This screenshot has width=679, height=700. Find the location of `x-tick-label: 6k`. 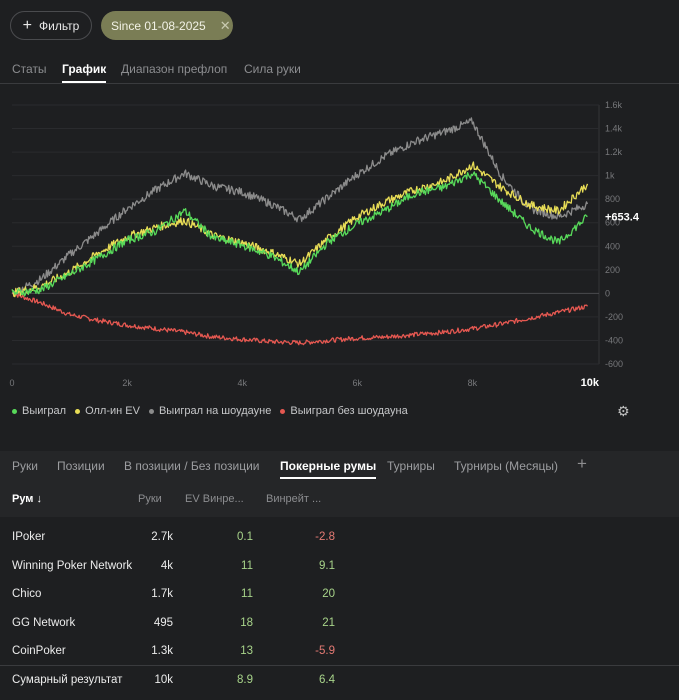

x-tick-label: 6k is located at coordinates (358, 383).